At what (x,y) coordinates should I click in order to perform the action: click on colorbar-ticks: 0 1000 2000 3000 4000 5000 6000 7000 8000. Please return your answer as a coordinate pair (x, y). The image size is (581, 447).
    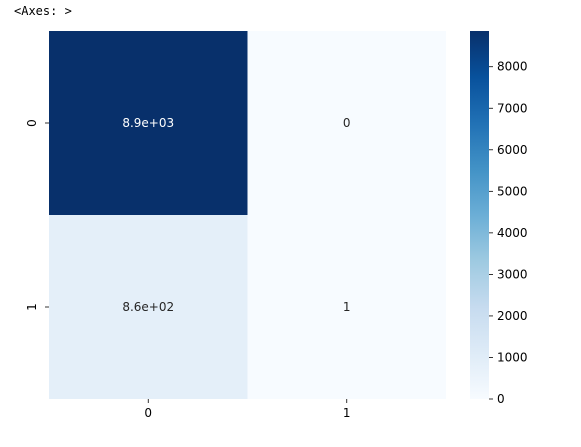
    Looking at the image, I should click on (508, 233).